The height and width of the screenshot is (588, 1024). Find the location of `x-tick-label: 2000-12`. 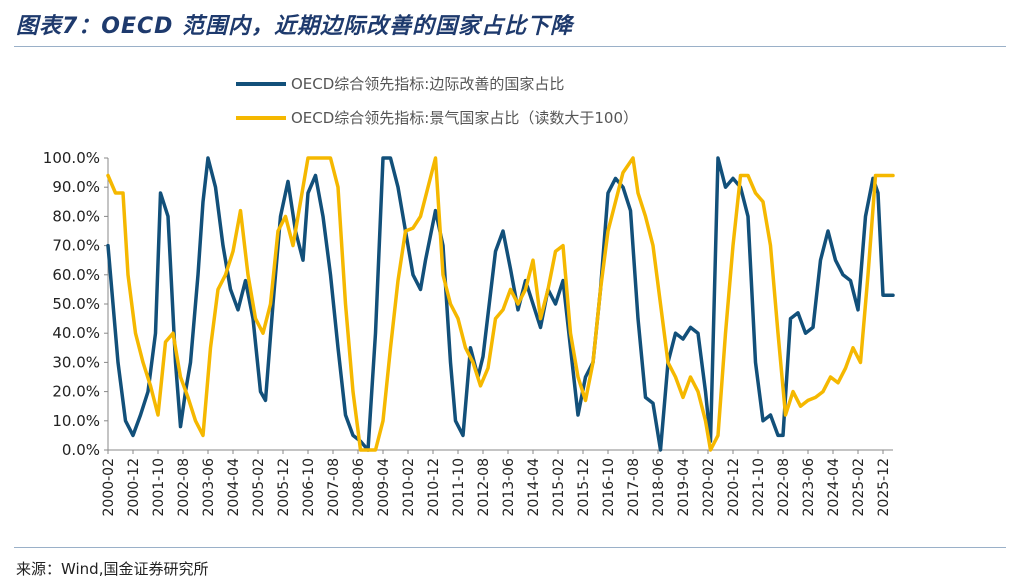

x-tick-label: 2000-12 is located at coordinates (134, 487).